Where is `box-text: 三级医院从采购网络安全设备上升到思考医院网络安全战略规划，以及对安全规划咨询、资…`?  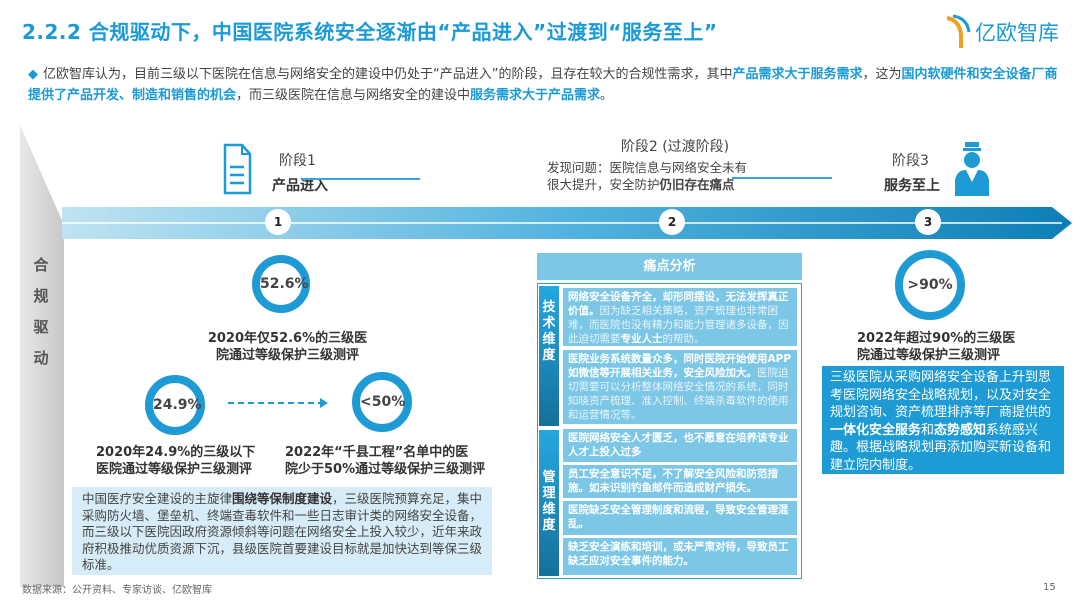 box-text: 三级医院从采购网络安全设备上升到思考医院网络安全战略规划，以及对安全规划咨询、资… is located at coordinates (941, 395).